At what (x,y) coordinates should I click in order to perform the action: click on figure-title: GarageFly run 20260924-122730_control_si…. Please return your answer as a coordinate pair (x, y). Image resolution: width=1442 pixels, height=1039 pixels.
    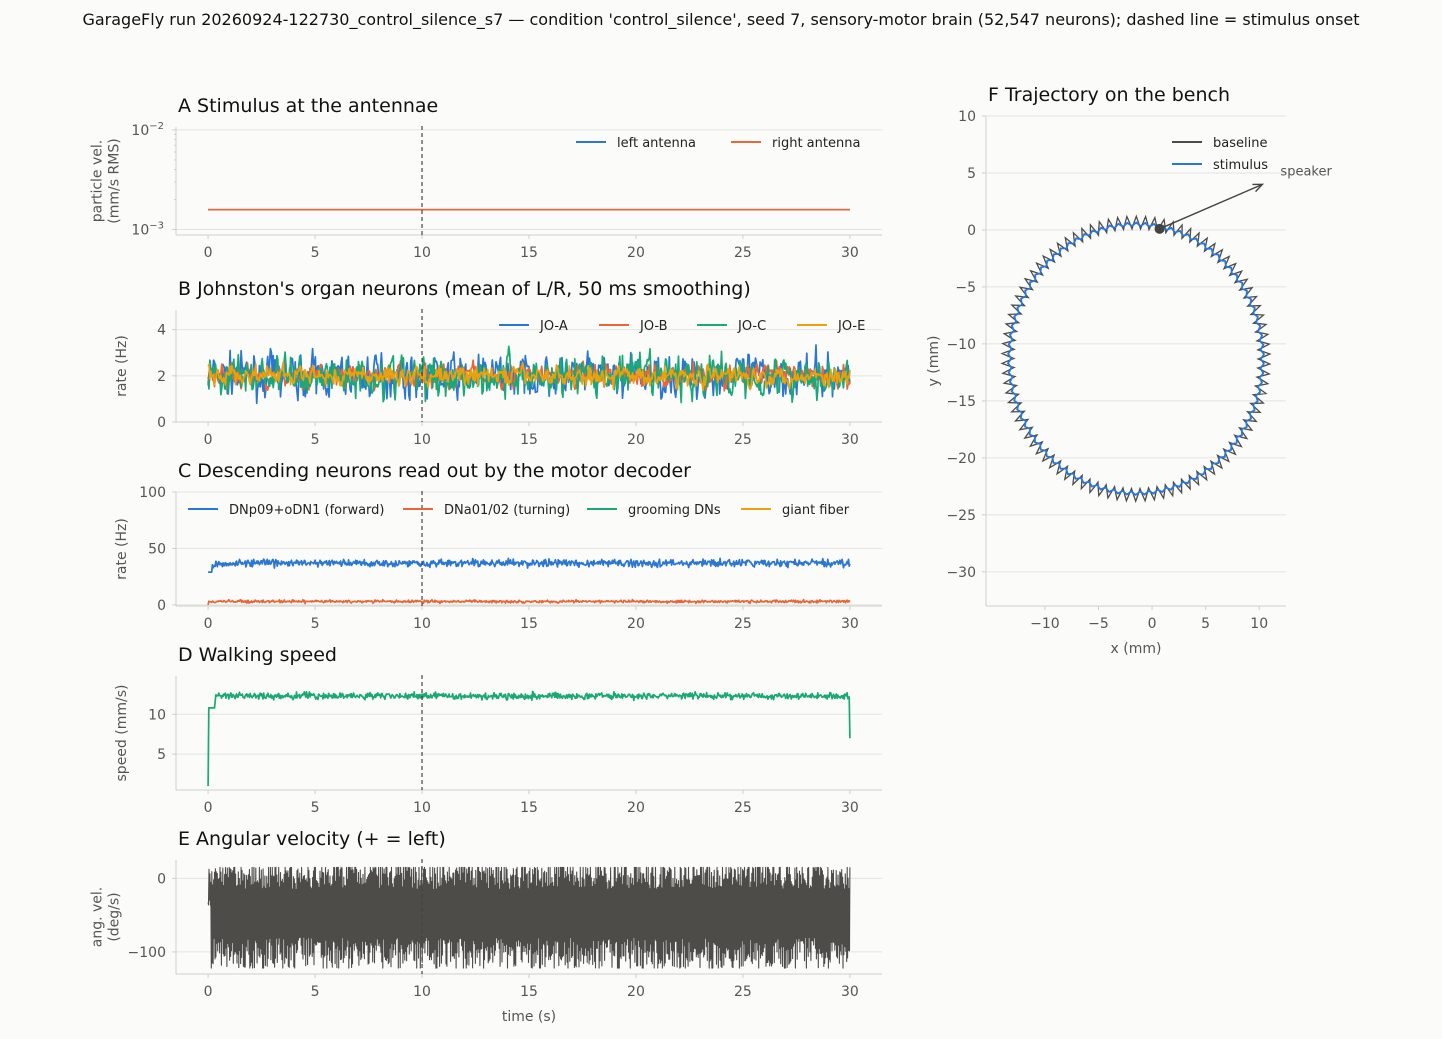
    Looking at the image, I should click on (721, 19).